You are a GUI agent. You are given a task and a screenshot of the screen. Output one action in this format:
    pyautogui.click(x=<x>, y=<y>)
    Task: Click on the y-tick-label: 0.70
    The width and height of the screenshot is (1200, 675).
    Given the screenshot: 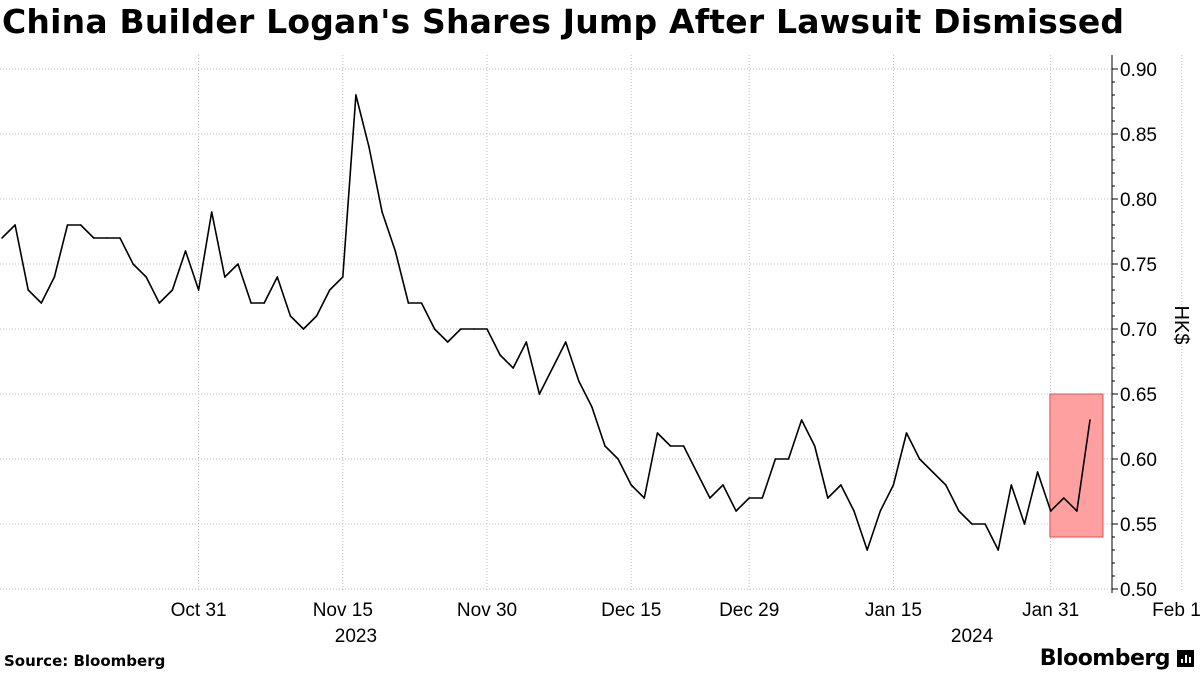 What is the action you would take?
    pyautogui.click(x=1138, y=330)
    